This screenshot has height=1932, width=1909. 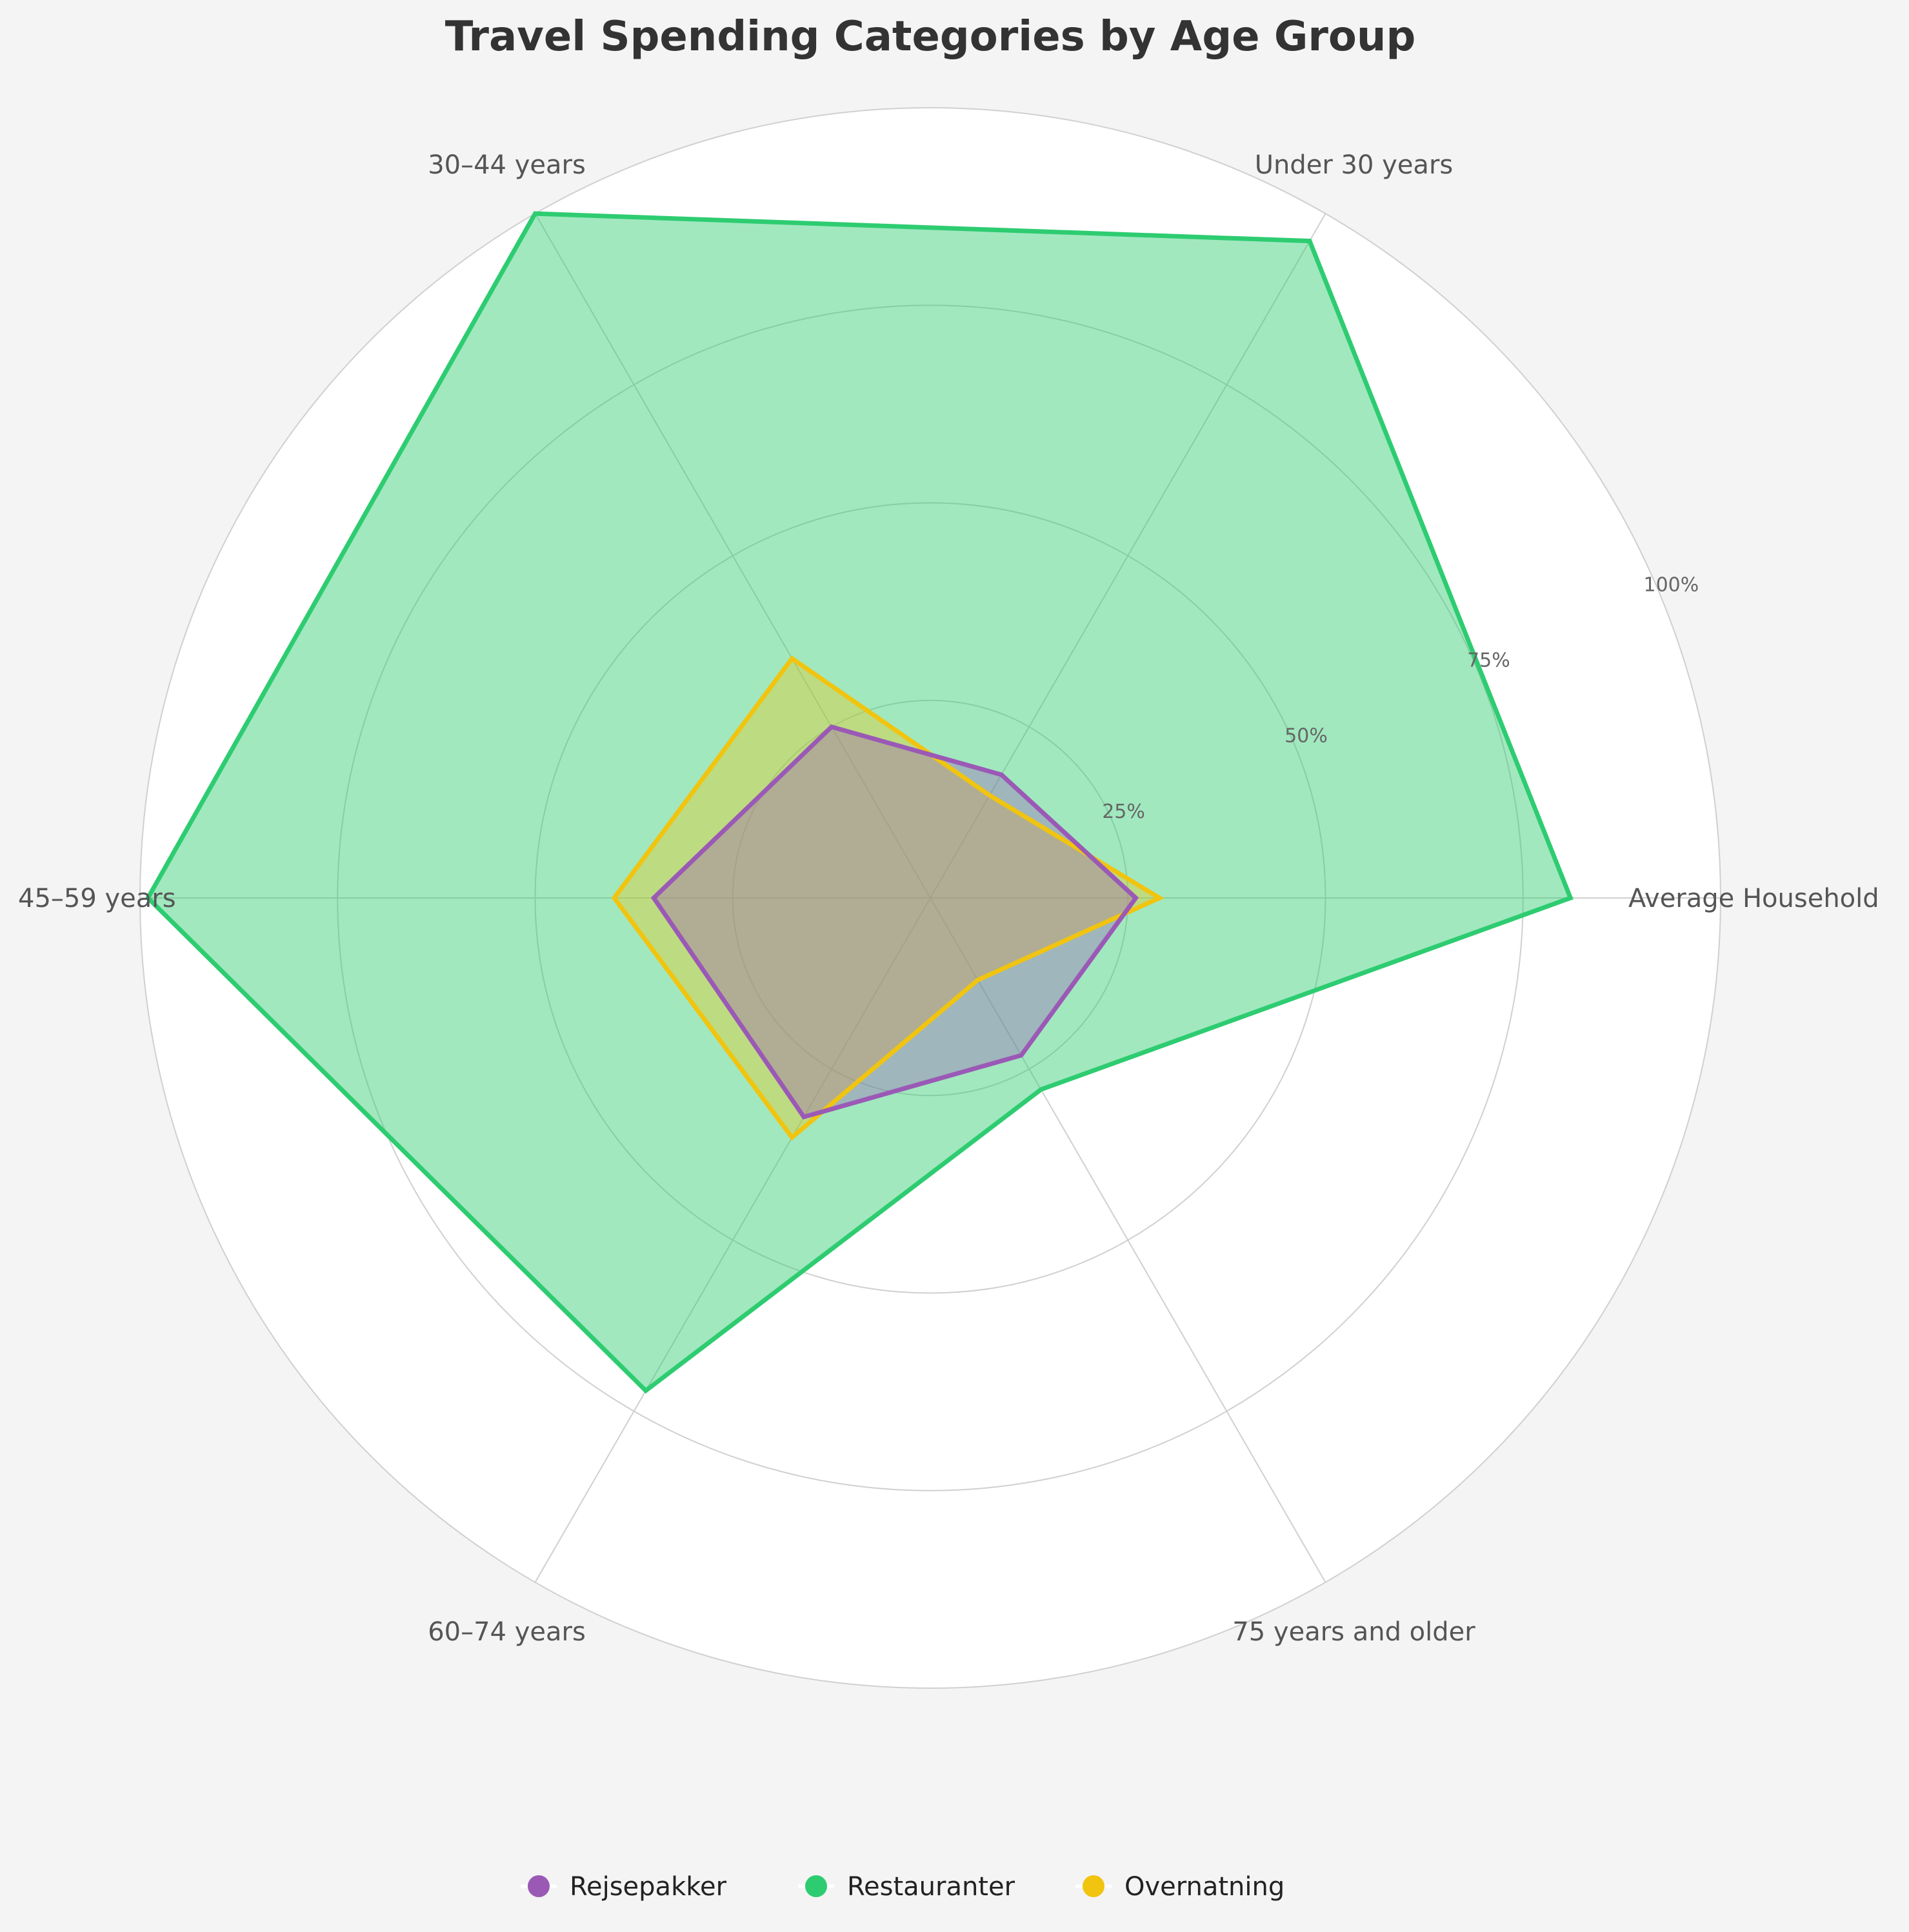 What do you see at coordinates (1123, 812) in the screenshot?
I see `radial-tick-label-25: 25%` at bounding box center [1123, 812].